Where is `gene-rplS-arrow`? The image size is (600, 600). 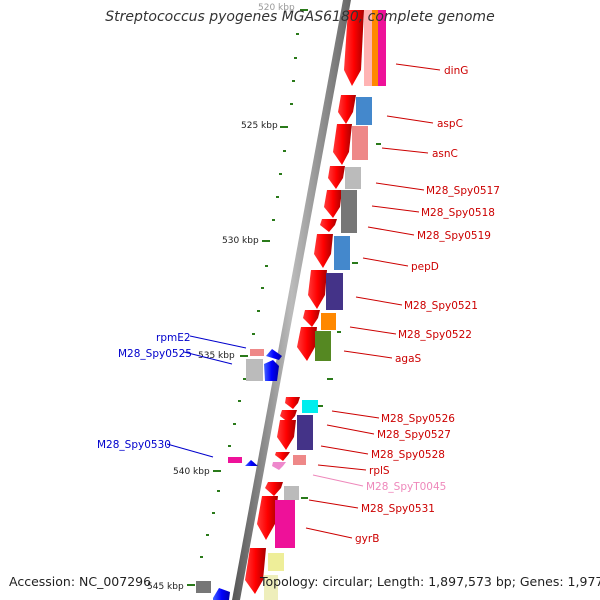 gene-rplS-arrow is located at coordinates (282, 456).